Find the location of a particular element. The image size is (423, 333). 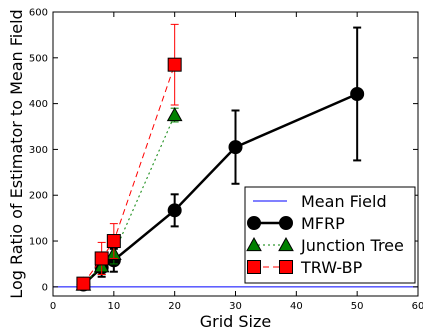

legend-label: Mean Field is located at coordinates (344, 201).